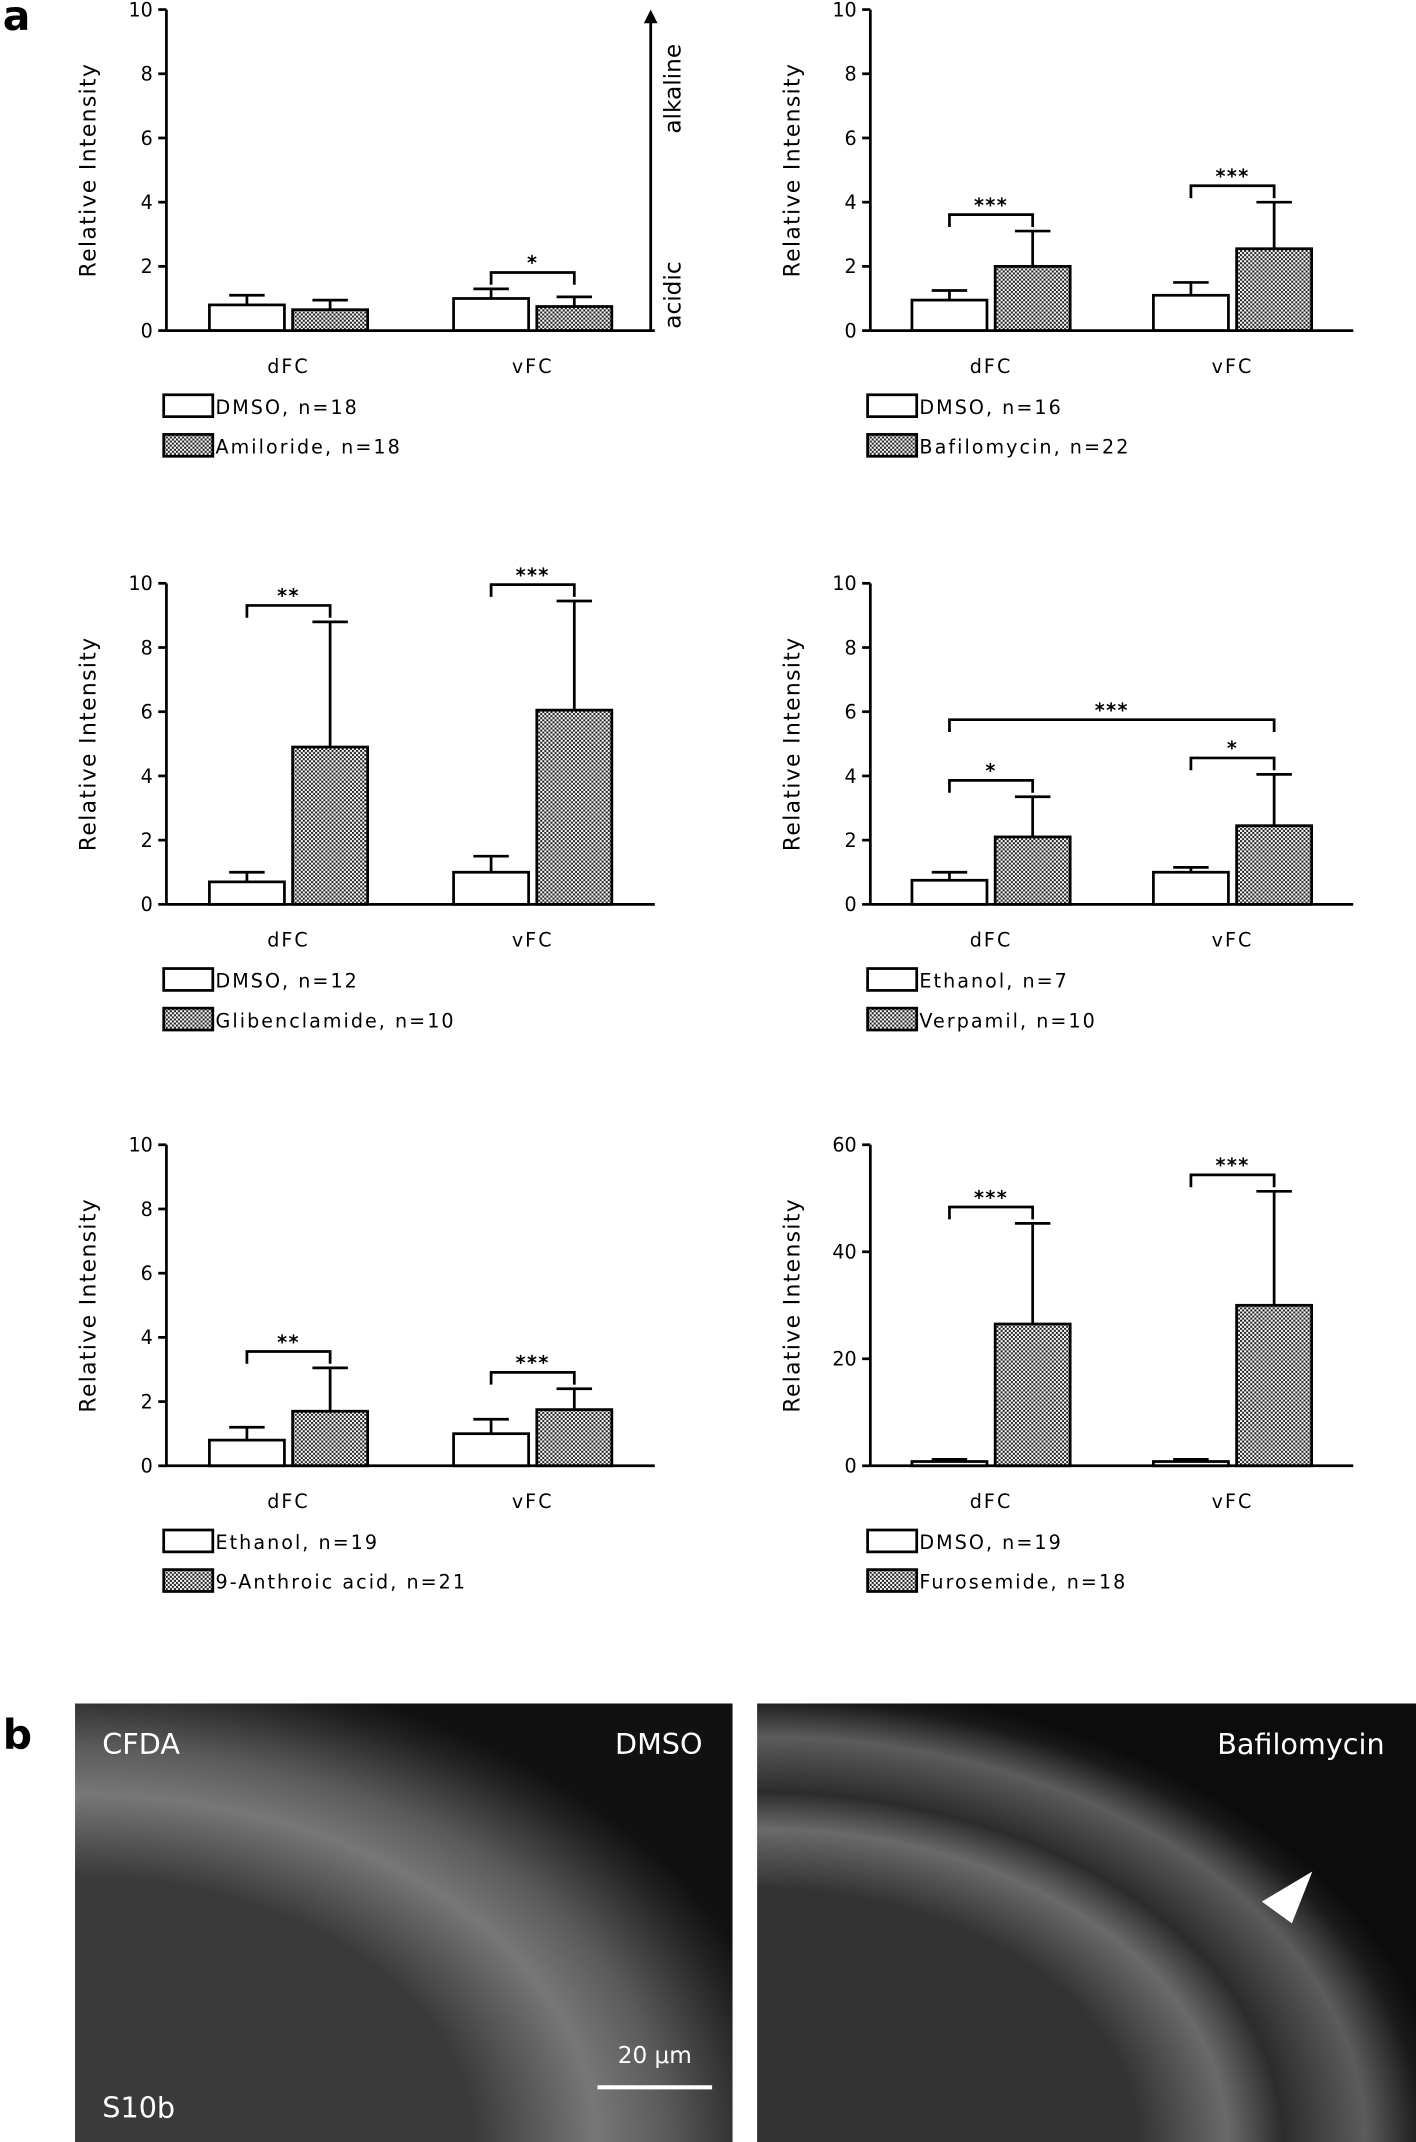 Image resolution: width=1416 pixels, height=2142 pixels. Describe the element at coordinates (658, 1744) in the screenshot. I see `image-label: DMSO` at that location.